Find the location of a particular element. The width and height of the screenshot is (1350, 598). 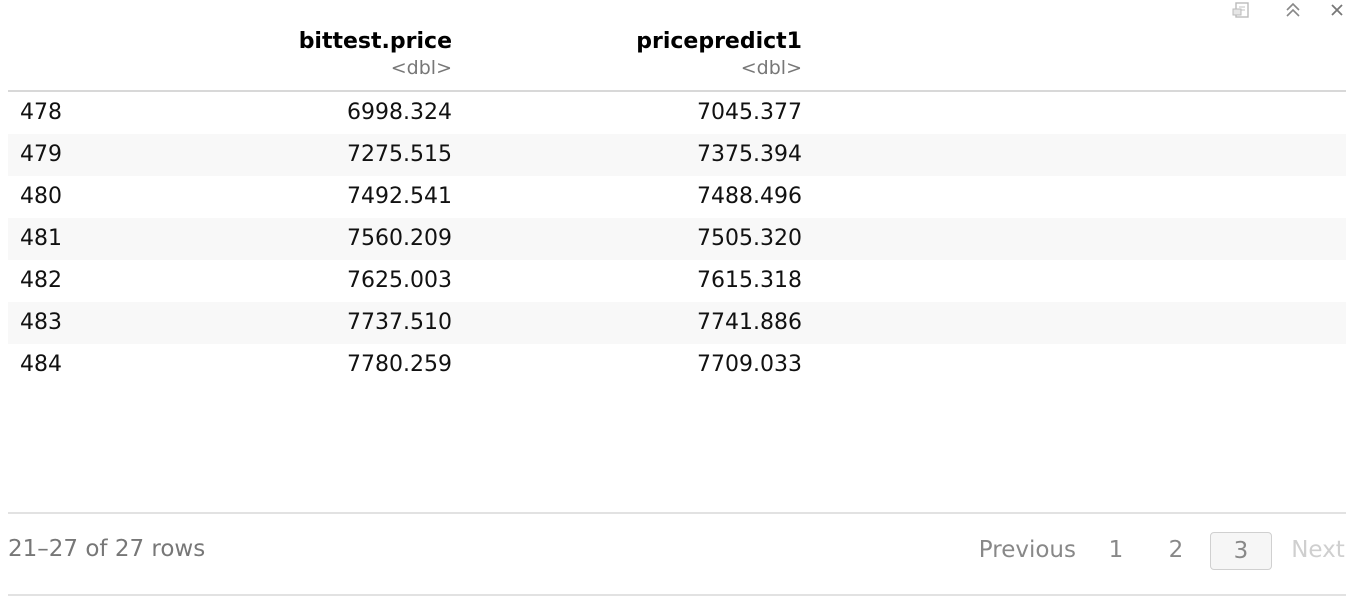

column-header-pricepredict1: pricepredict1 <dbl> is located at coordinates (719, 54).